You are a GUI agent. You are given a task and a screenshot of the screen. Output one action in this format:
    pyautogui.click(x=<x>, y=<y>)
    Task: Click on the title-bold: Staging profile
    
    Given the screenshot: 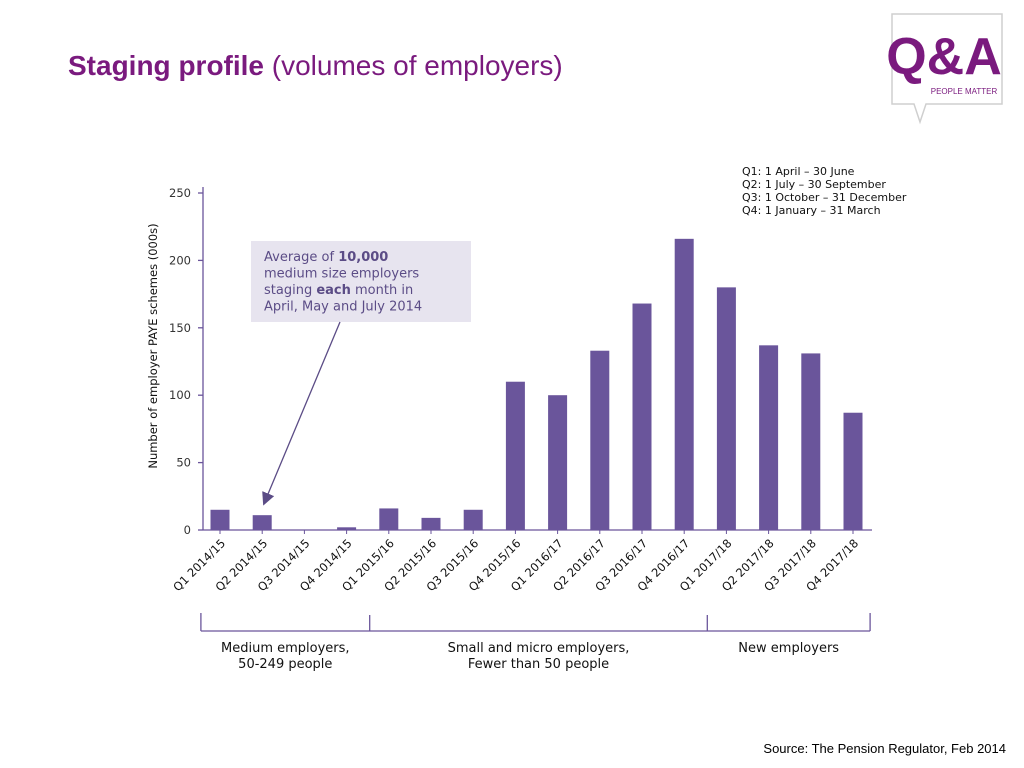 What is the action you would take?
    pyautogui.click(x=166, y=65)
    